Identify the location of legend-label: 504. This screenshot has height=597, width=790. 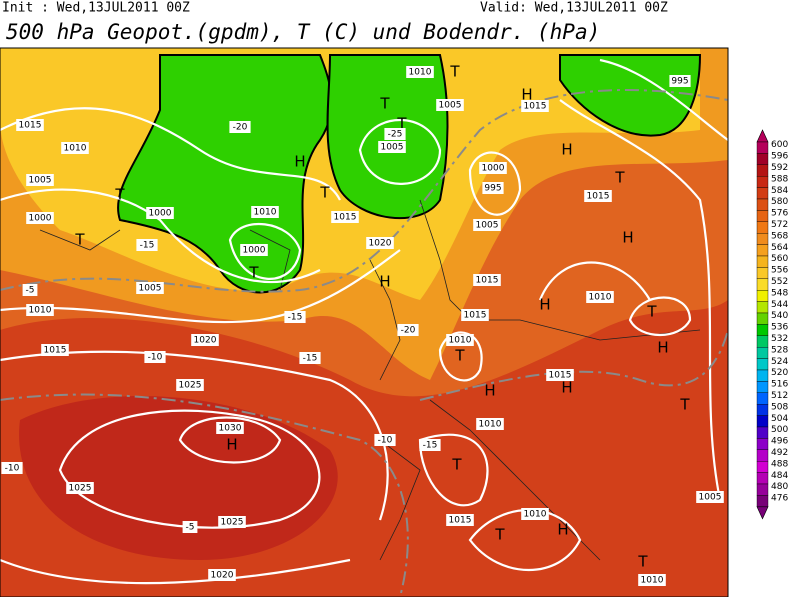
(779, 419).